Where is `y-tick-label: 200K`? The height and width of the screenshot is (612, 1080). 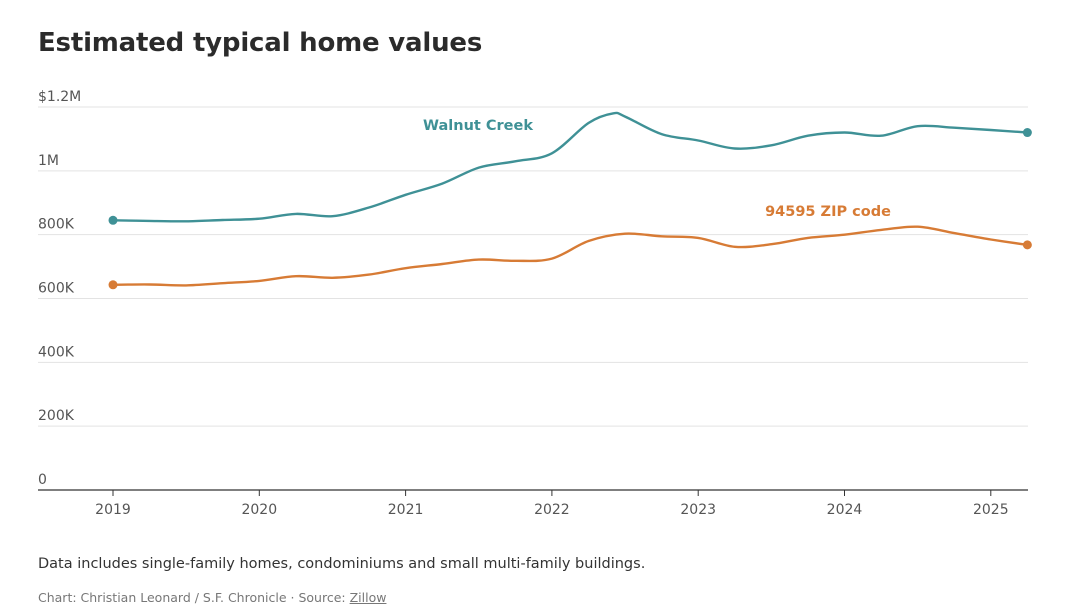 y-tick-label: 200K is located at coordinates (56, 416).